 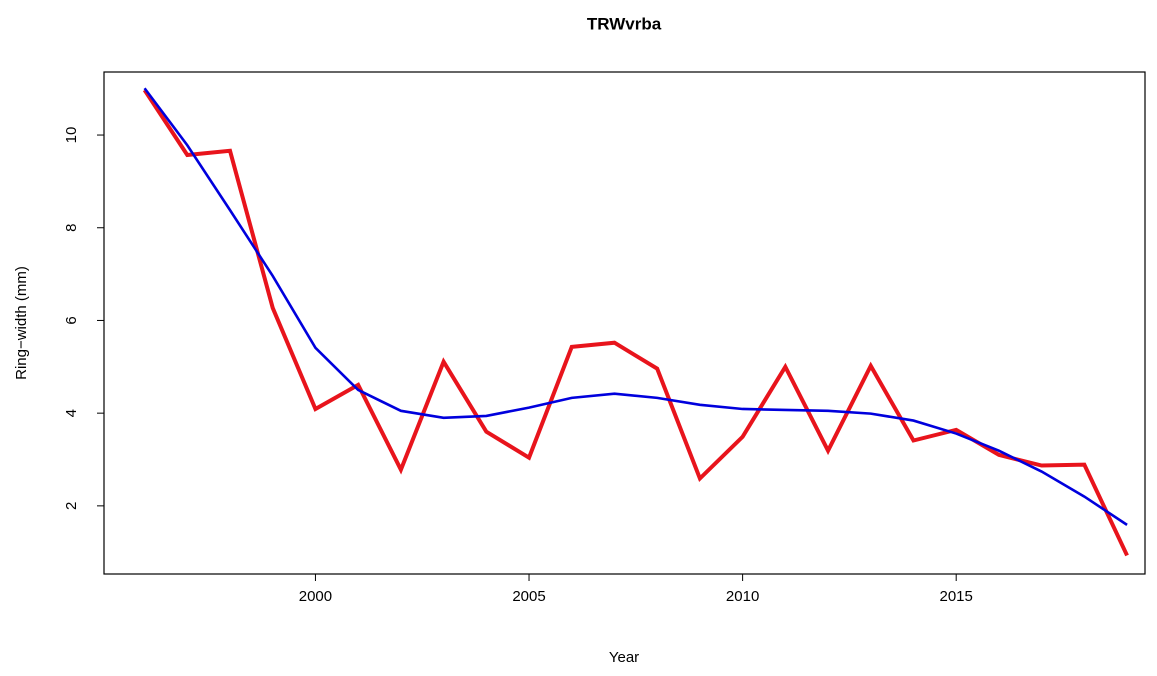 What do you see at coordinates (742, 596) in the screenshot?
I see `x-tick-label: 2010` at bounding box center [742, 596].